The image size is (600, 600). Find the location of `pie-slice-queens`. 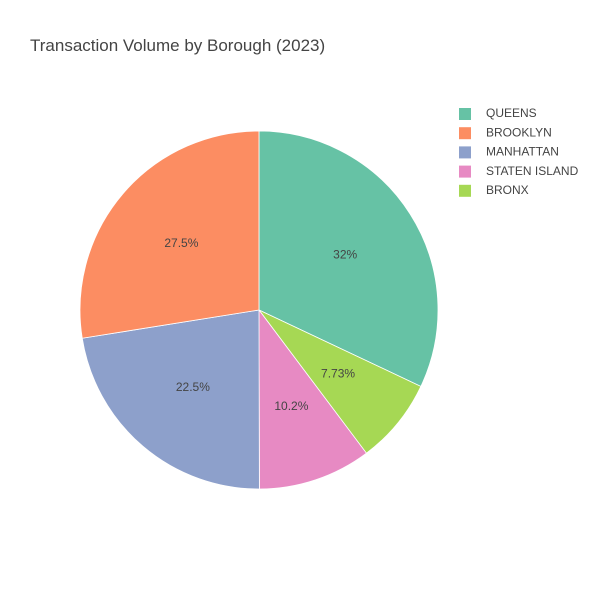

pie-slice-queens is located at coordinates (348, 258).